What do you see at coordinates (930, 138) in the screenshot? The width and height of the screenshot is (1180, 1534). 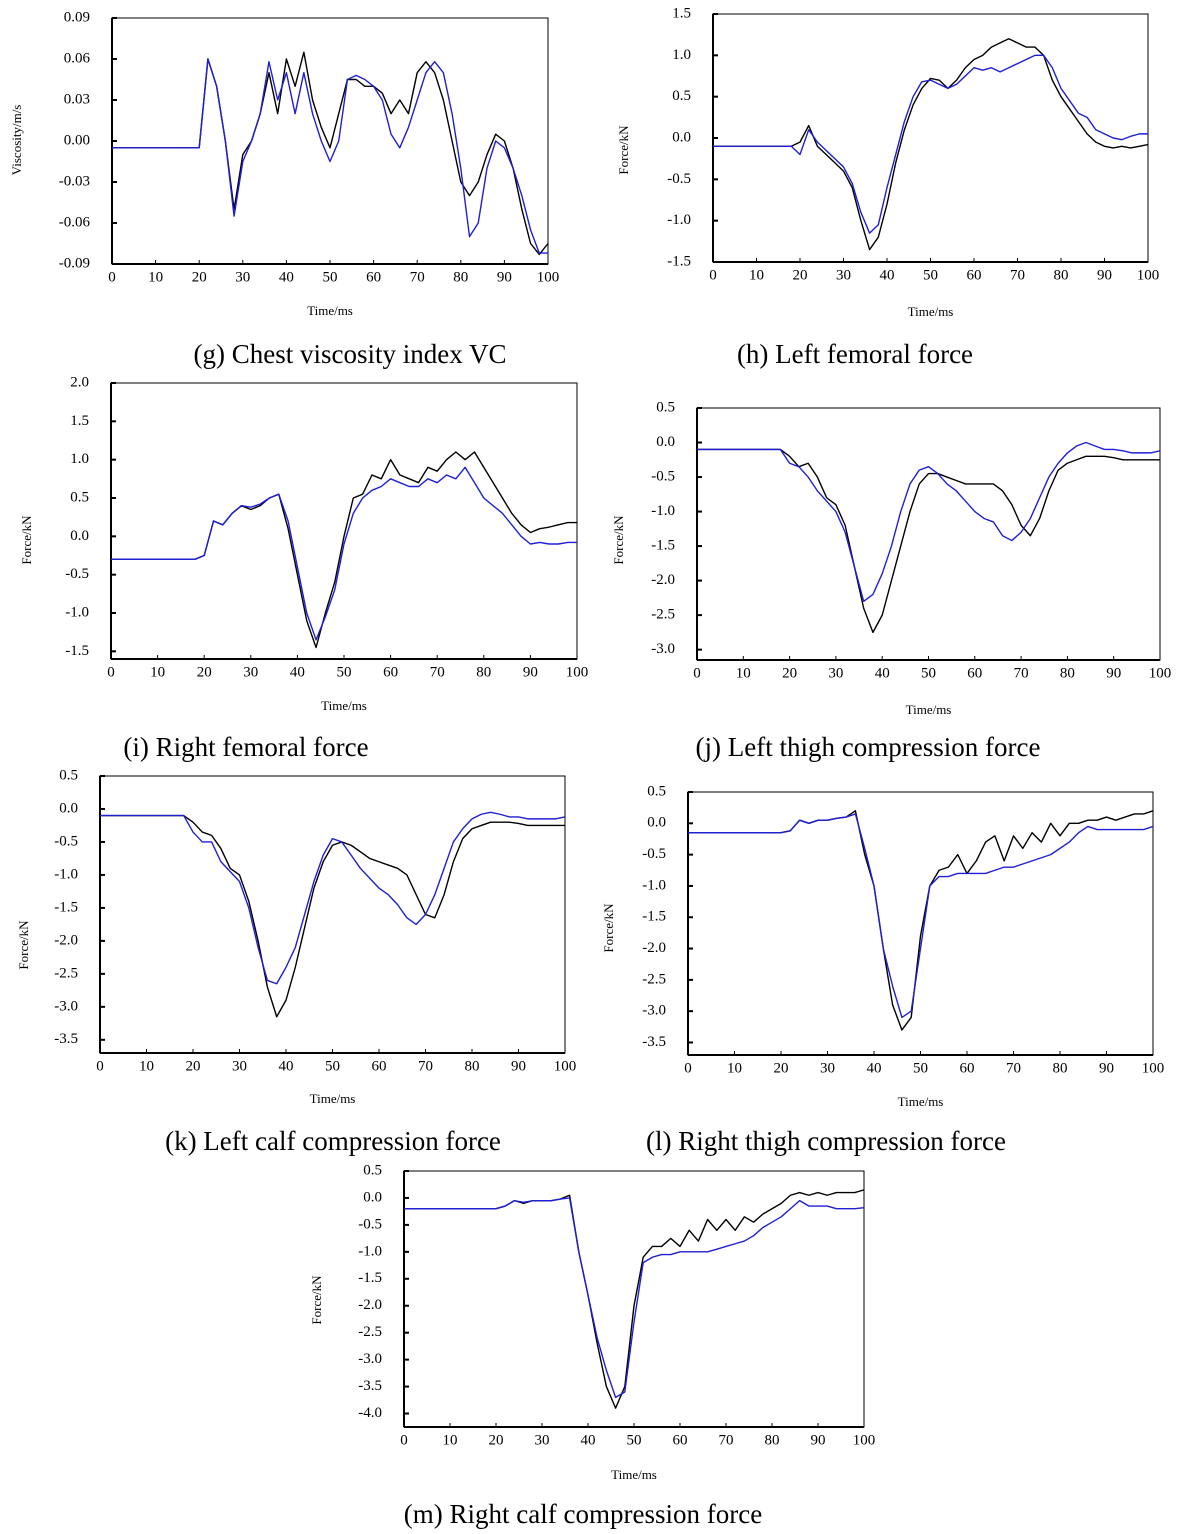 I see `plot-frame` at bounding box center [930, 138].